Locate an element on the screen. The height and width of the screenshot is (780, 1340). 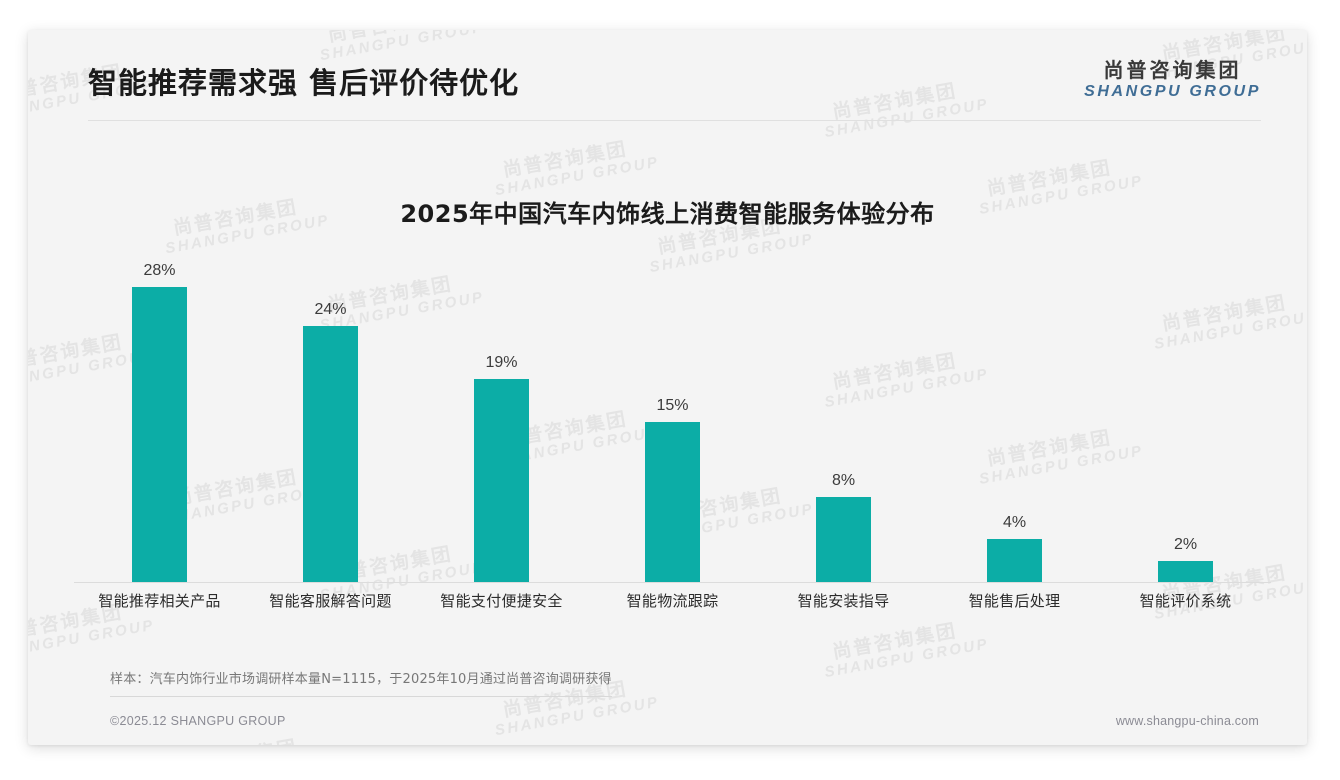
header-divider is located at coordinates (674, 120).